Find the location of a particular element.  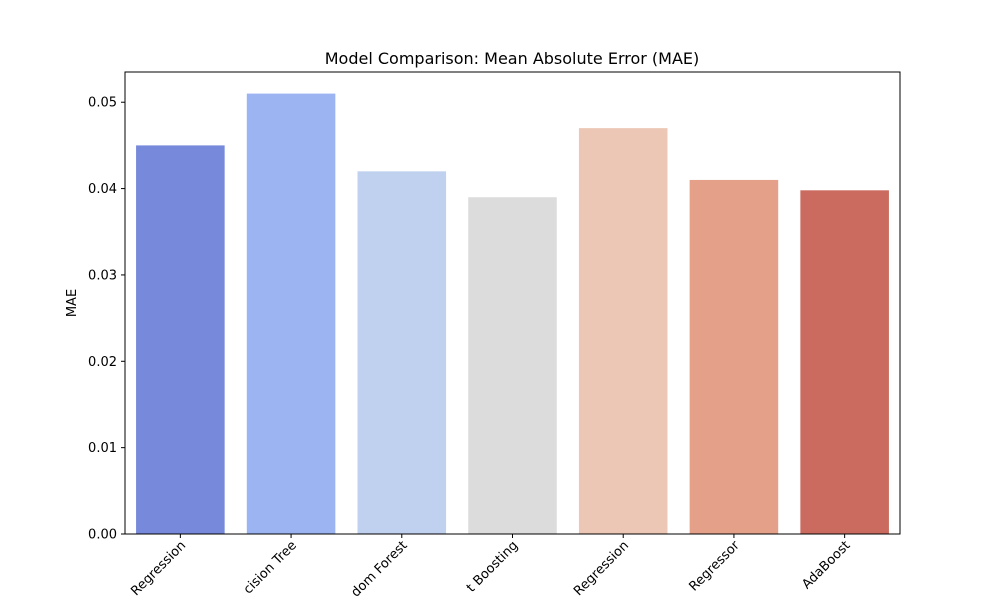

x-tick-label: Regressor is located at coordinates (714, 566).